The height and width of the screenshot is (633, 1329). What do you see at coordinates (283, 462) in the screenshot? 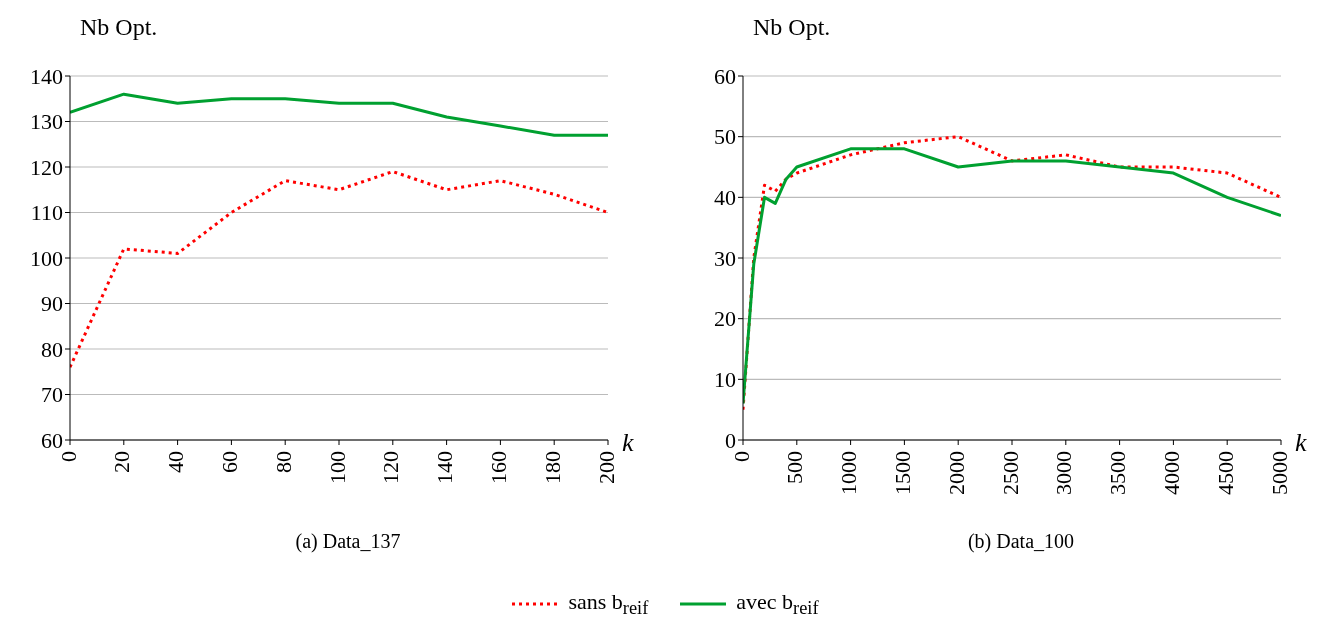
I see `x-tick-label: 80` at bounding box center [283, 462].